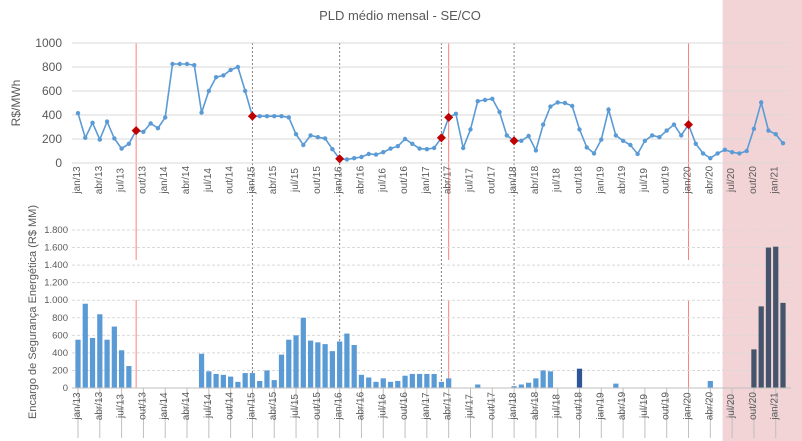 The image size is (802, 441). Describe the element at coordinates (48, 43) in the screenshot. I see `y-tick-label: 1000` at that location.